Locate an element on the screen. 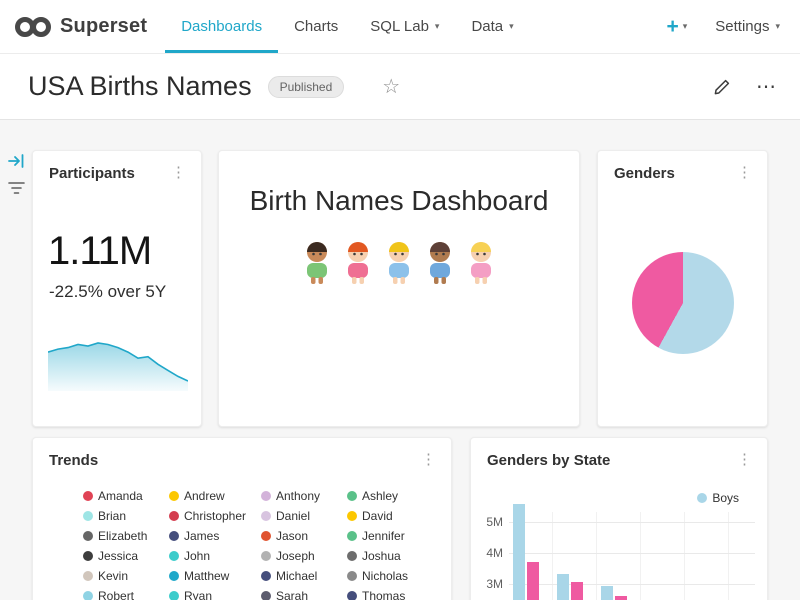 Image resolution: width=800 pixels, height=600 pixels. legend-label: Nicholas is located at coordinates (385, 576).